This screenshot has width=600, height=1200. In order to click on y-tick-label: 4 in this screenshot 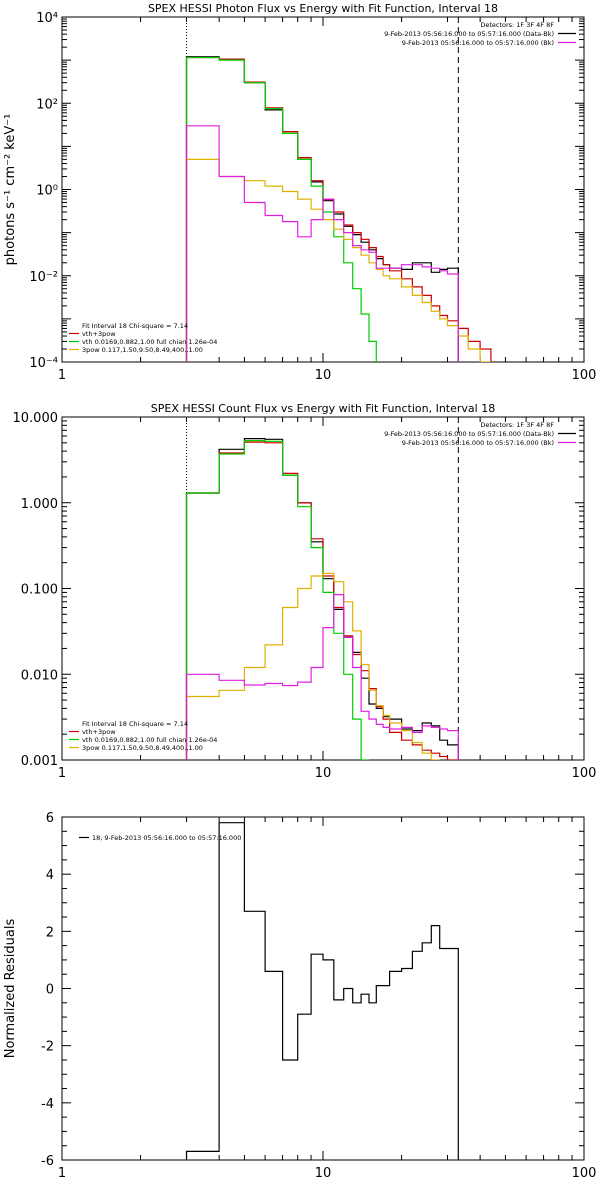, I will do `click(50, 875)`.